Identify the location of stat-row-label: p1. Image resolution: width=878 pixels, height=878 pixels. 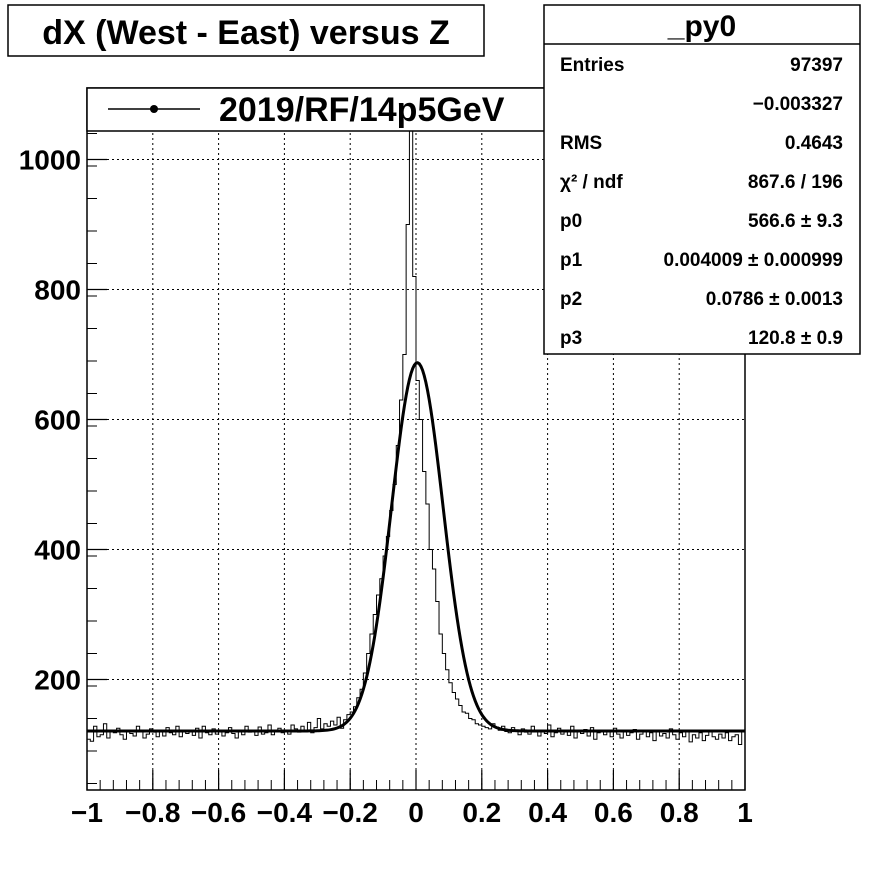
(571, 260).